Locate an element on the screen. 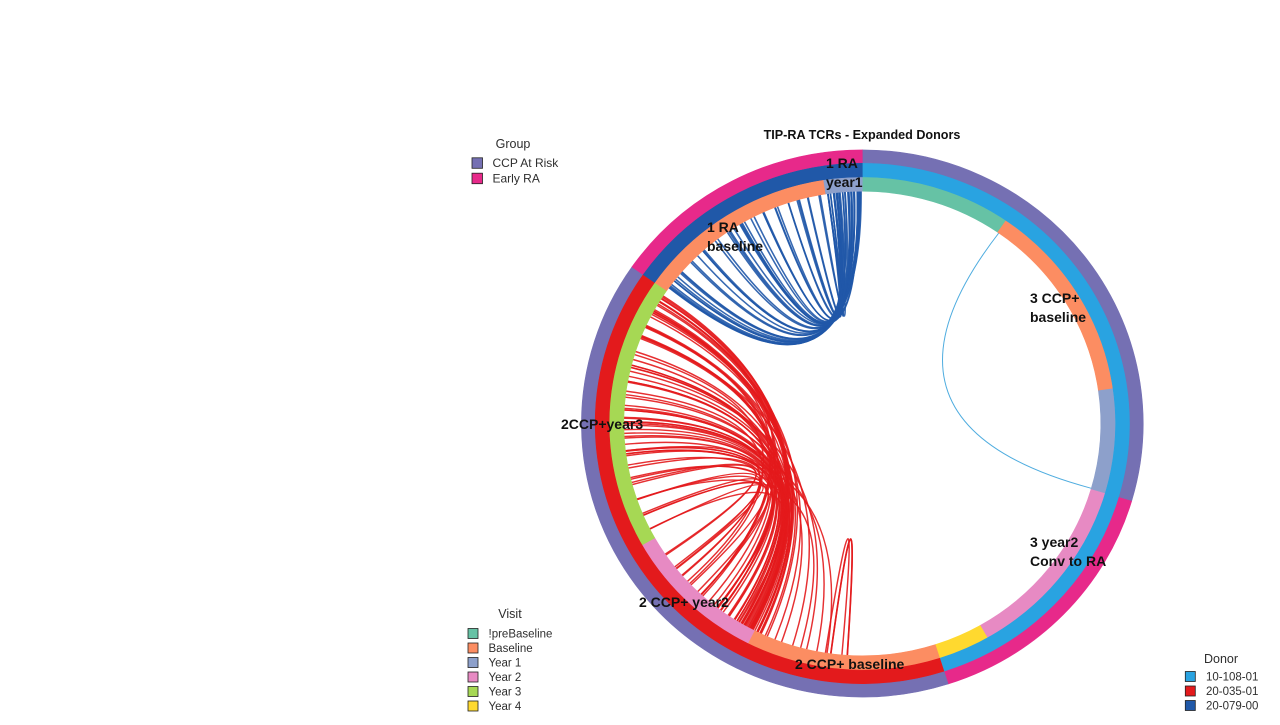  svg-text: Year 4 is located at coordinates (505, 707).